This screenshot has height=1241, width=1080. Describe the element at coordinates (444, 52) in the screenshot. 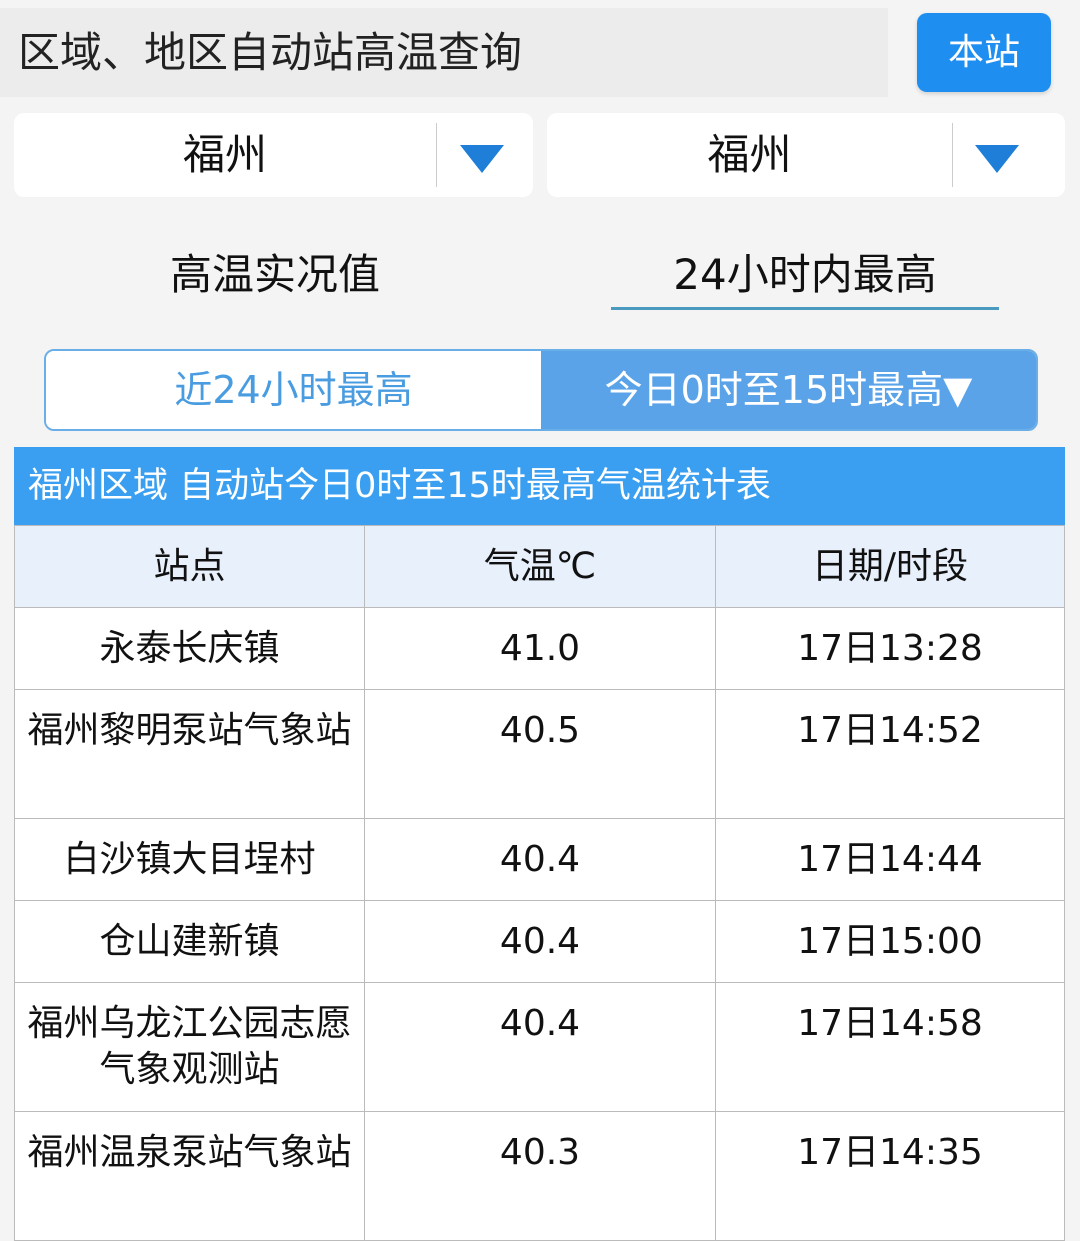

I see `page-title: 区域、地区自动站高温查询` at that location.